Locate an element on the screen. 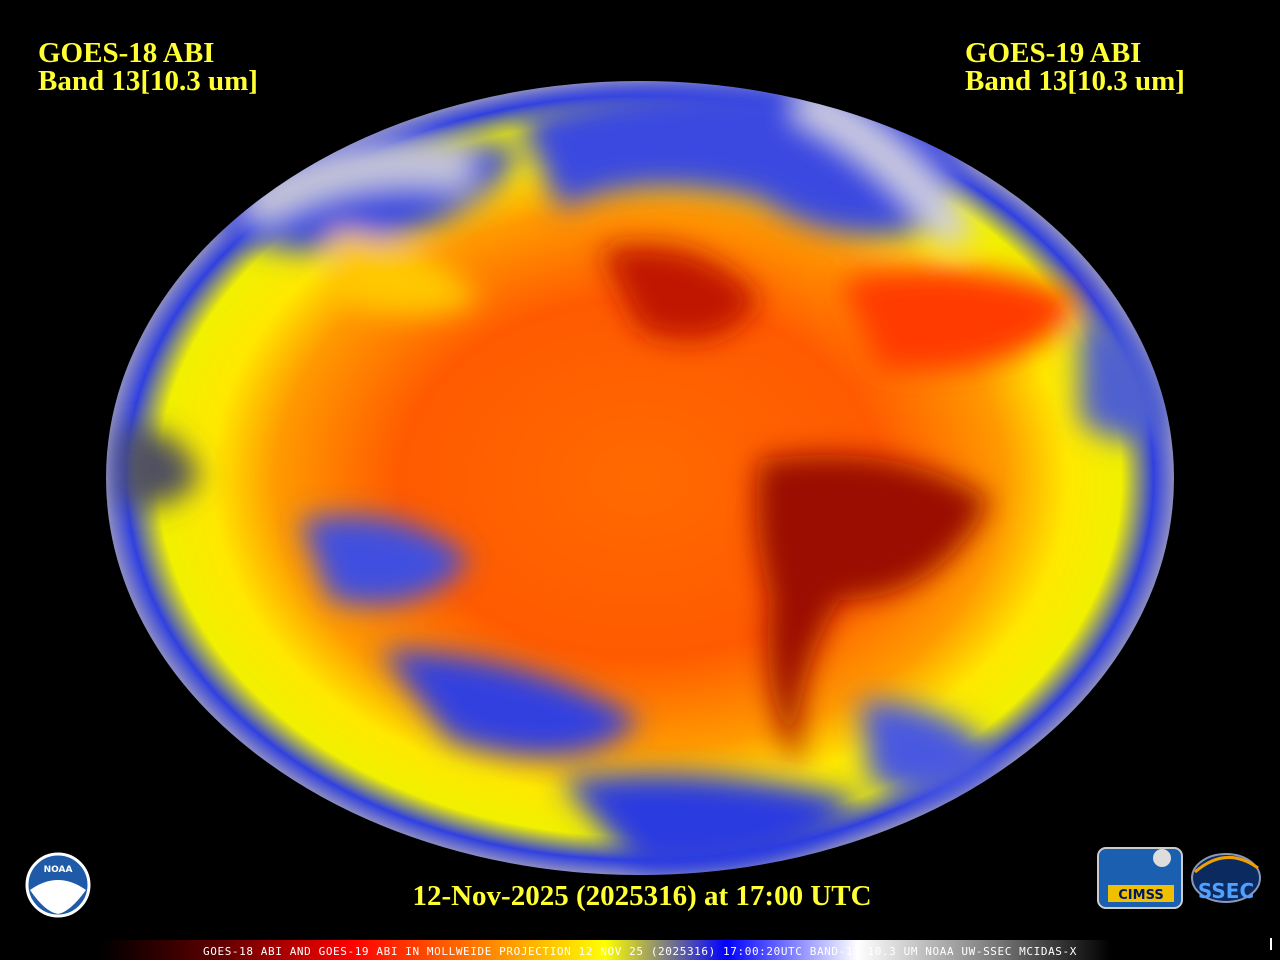 The image size is (1280, 960). cursor-mark is located at coordinates (1271, 944).